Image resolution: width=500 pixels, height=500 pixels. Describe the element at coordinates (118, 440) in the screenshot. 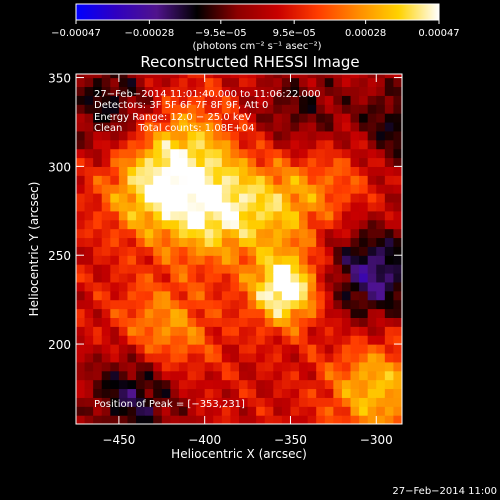

I see `x-tick-label: −450` at that location.